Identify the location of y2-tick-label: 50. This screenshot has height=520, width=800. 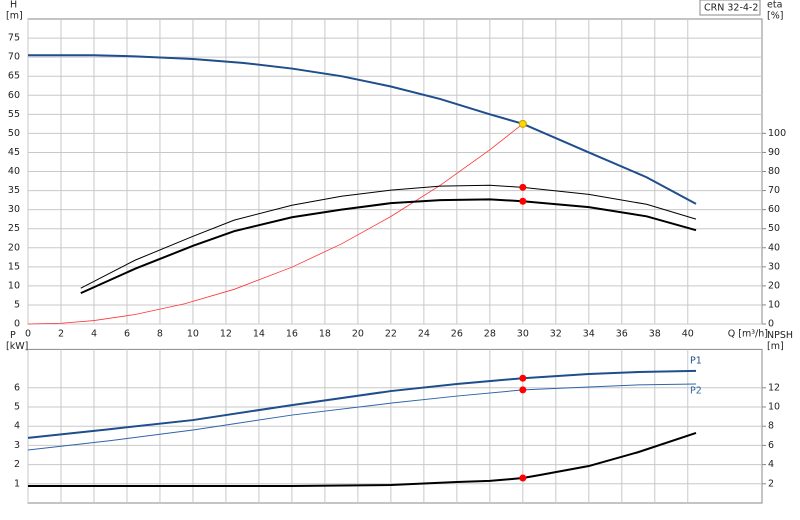
(774, 228).